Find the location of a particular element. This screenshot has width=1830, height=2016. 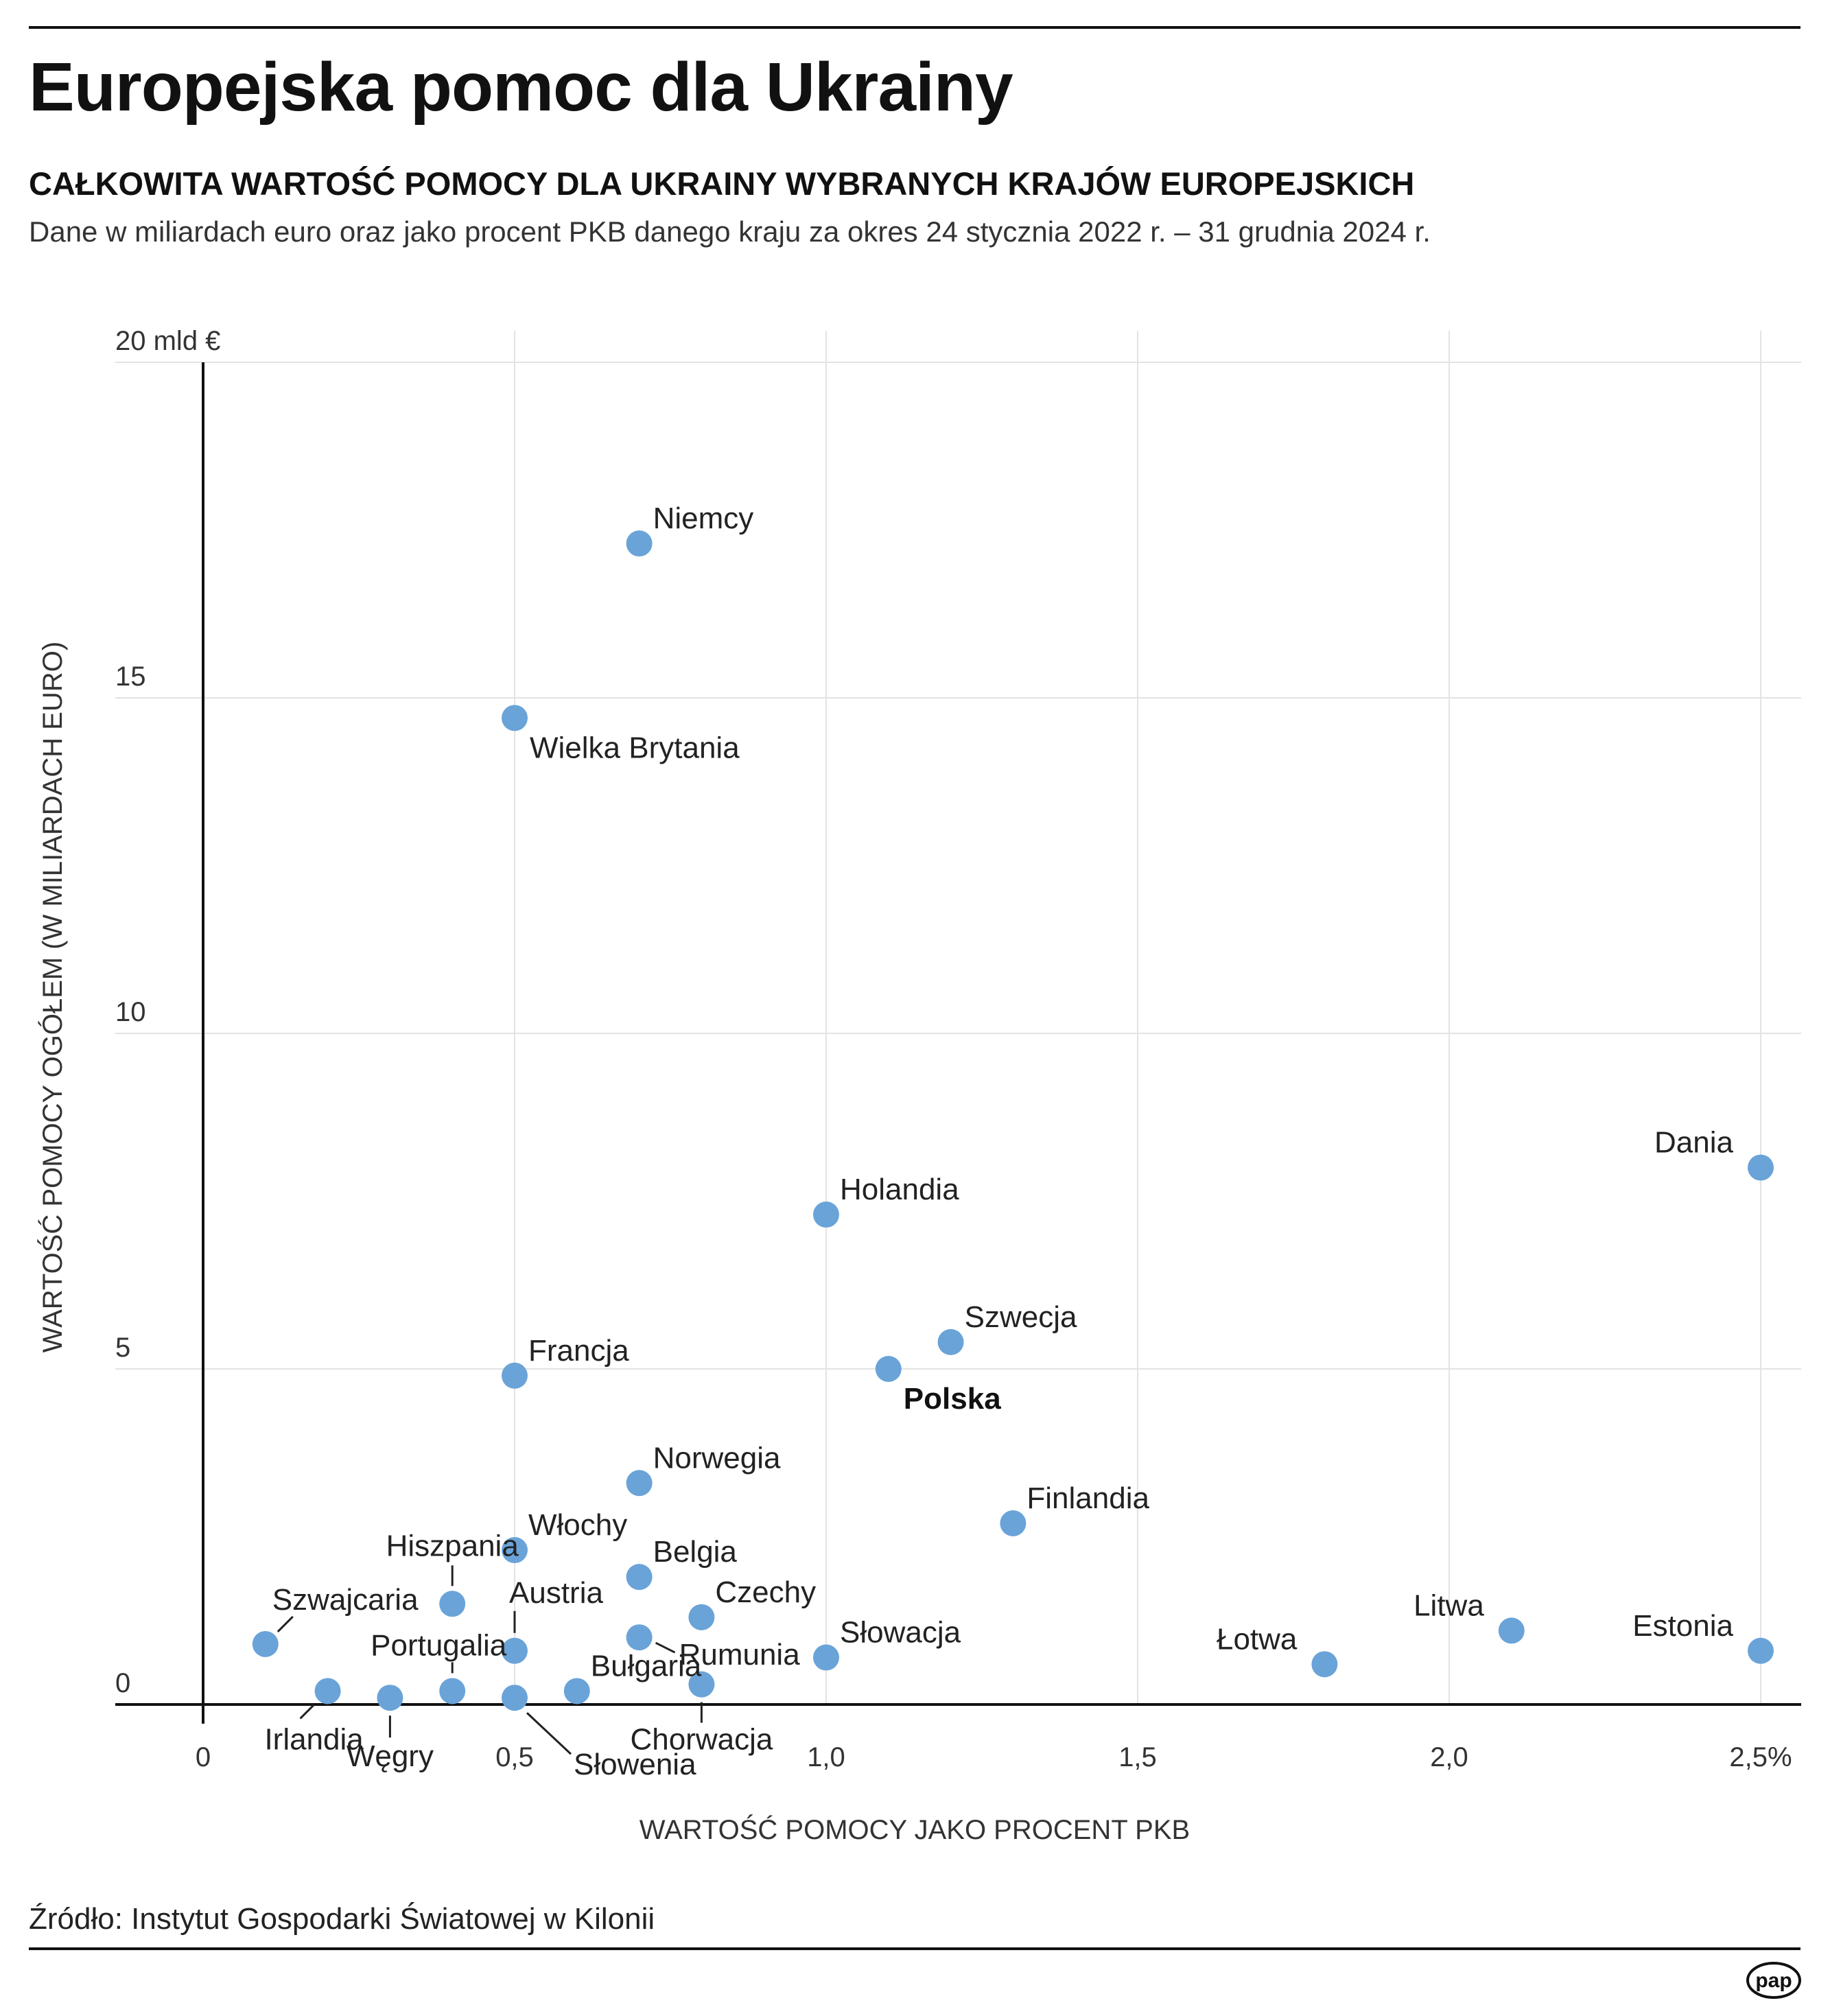

point-label: Irlandia is located at coordinates (314, 1739).